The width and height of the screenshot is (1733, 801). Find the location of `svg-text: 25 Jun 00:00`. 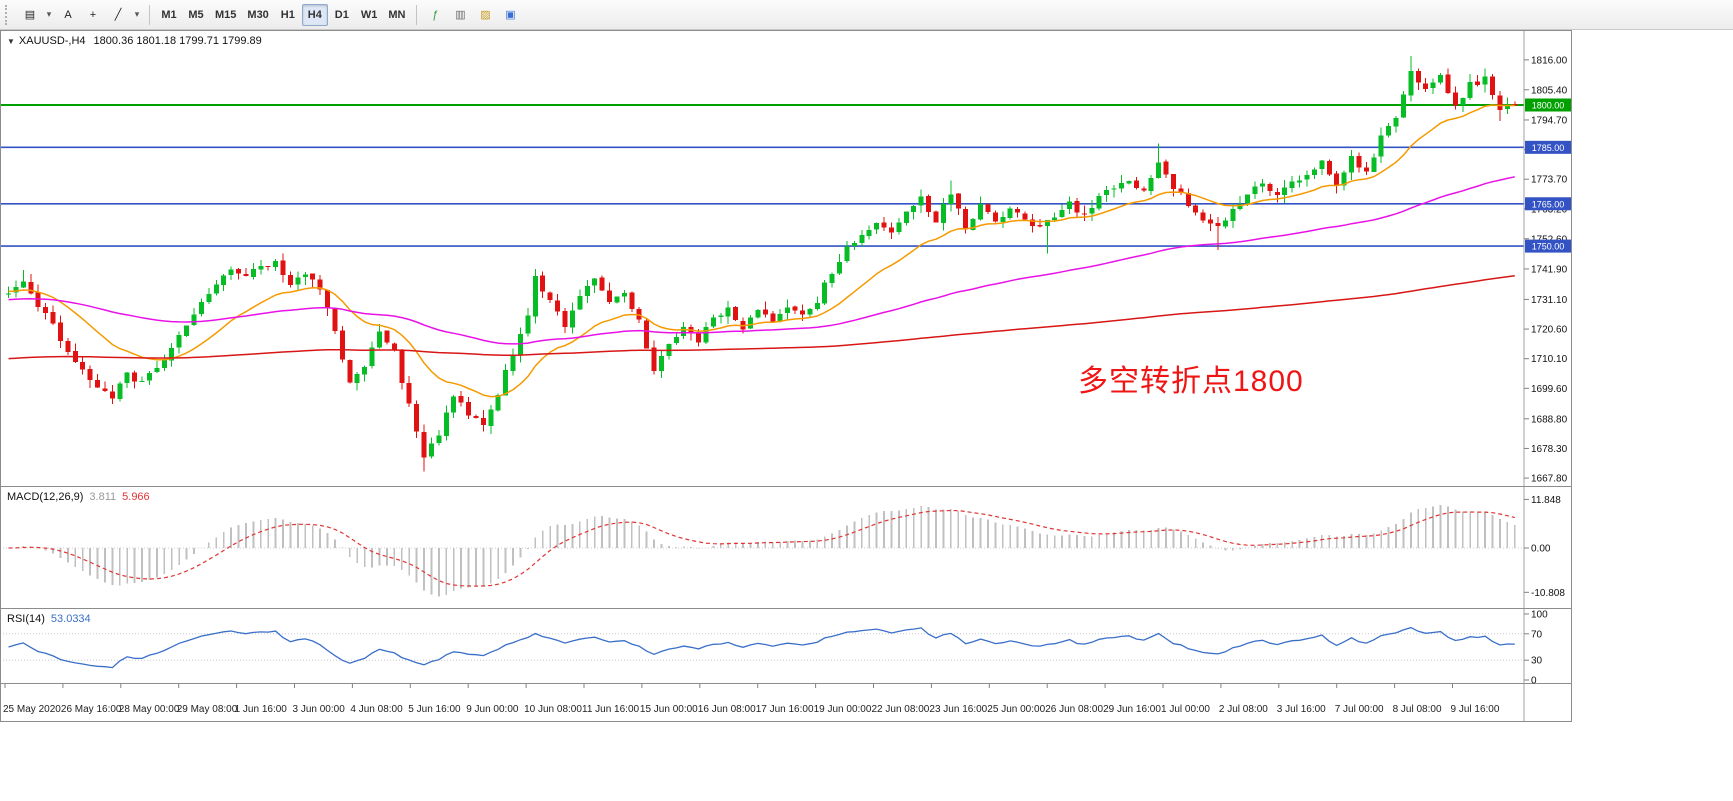

svg-text: 25 Jun 00:00 is located at coordinates (1016, 709).